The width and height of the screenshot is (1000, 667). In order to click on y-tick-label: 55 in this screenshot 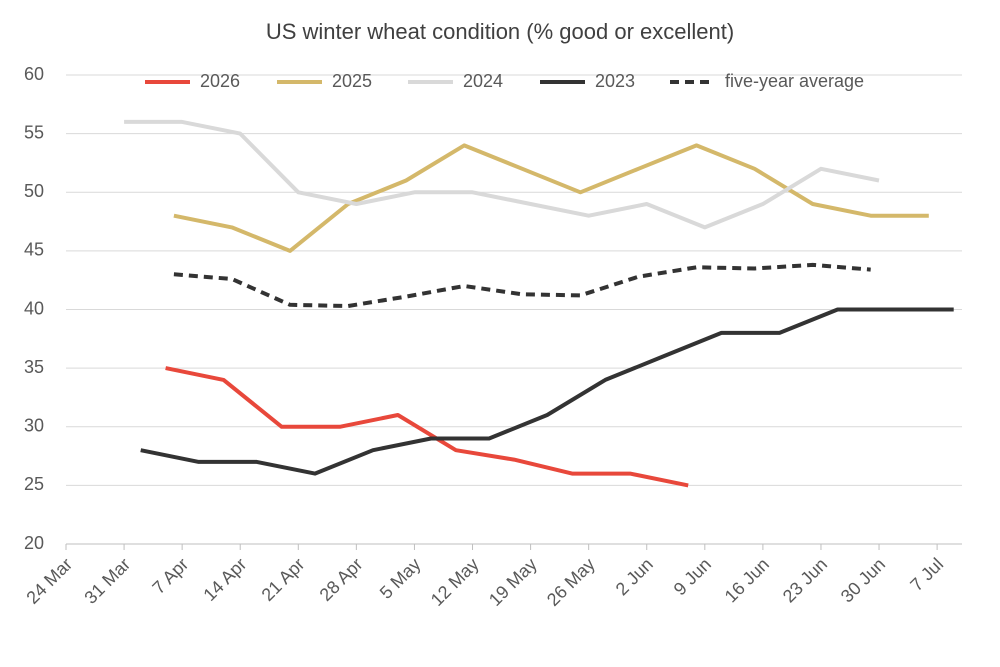, I will do `click(34, 132)`.